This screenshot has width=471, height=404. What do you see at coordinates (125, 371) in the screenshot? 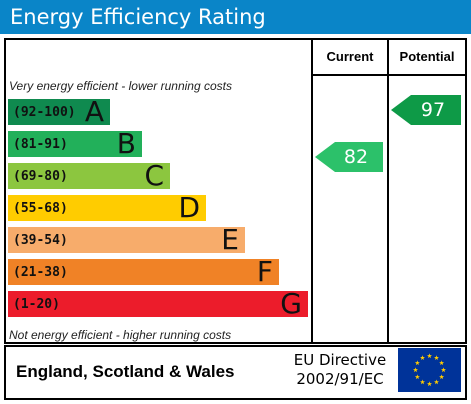
I see `region-label: England, Scotland & Wales` at bounding box center [125, 371].